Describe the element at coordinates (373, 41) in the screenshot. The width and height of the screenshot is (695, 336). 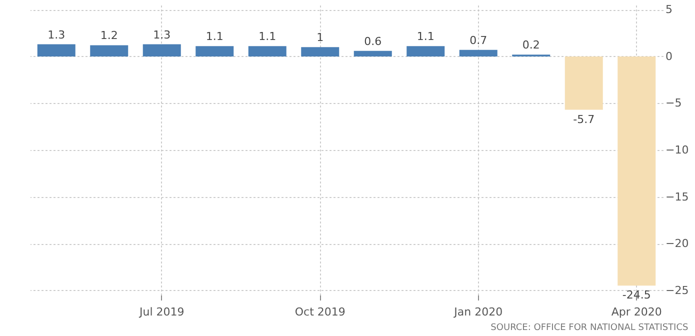
I see `data-label: 0.6` at that location.